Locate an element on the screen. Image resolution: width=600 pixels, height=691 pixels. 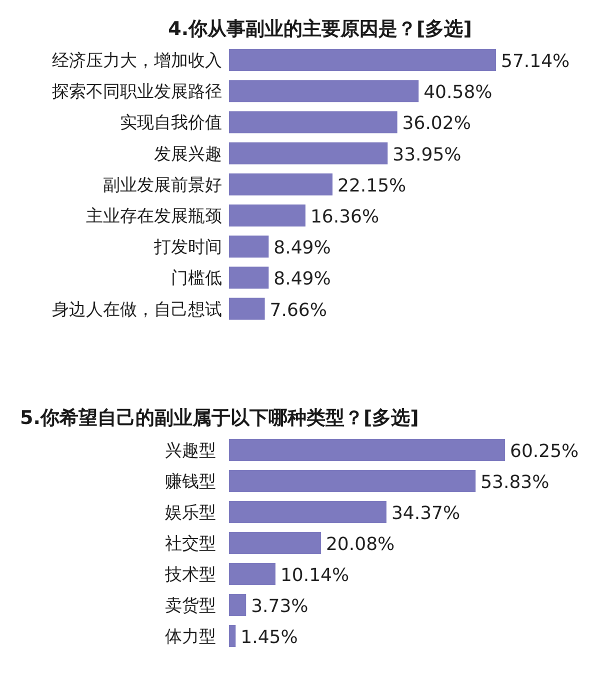
y-tick-label: 赚钱型 is located at coordinates (190, 482).